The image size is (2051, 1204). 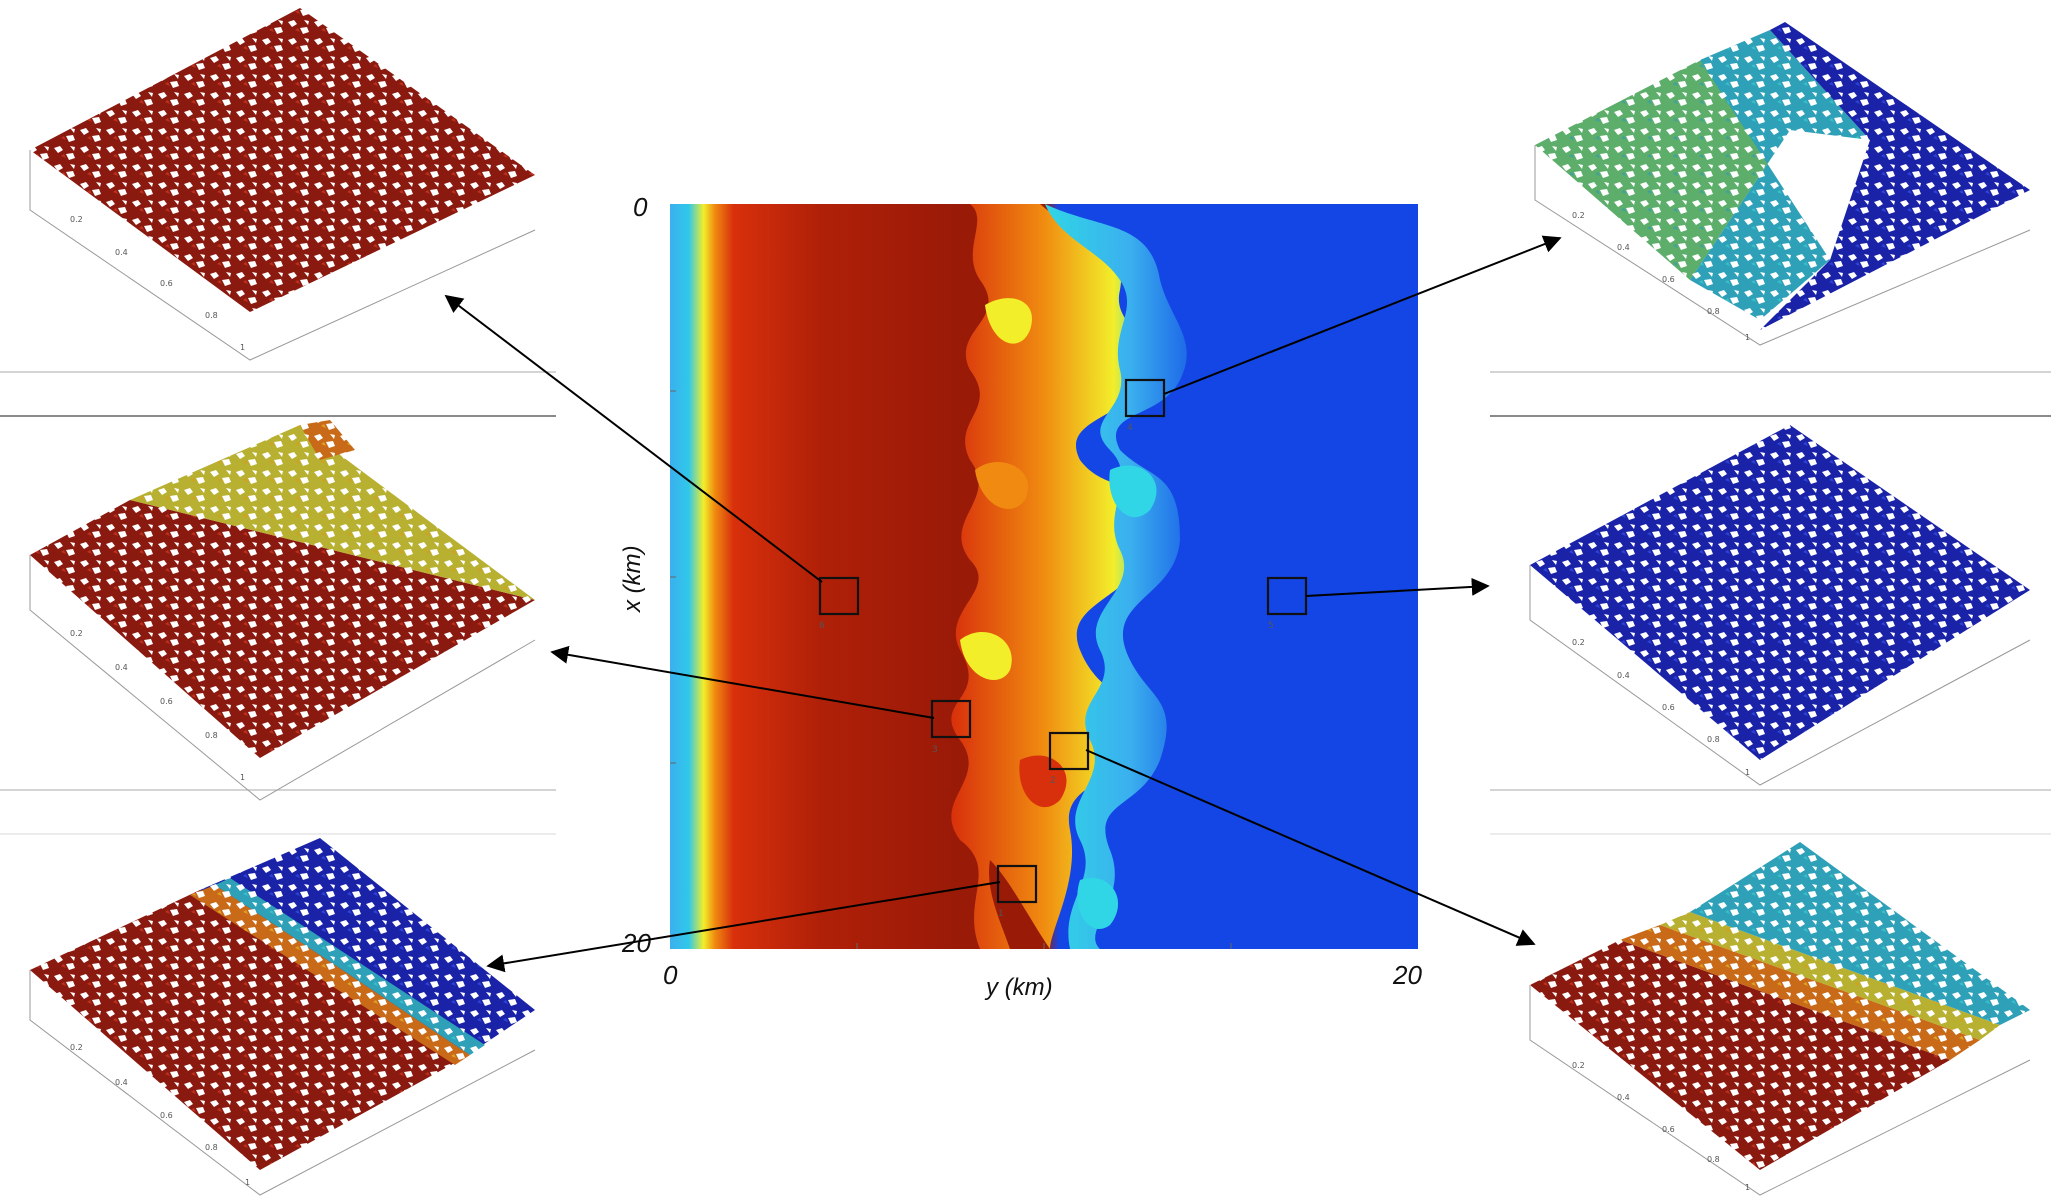 I want to click on map-mixing-front, so click(x=1069, y=576).